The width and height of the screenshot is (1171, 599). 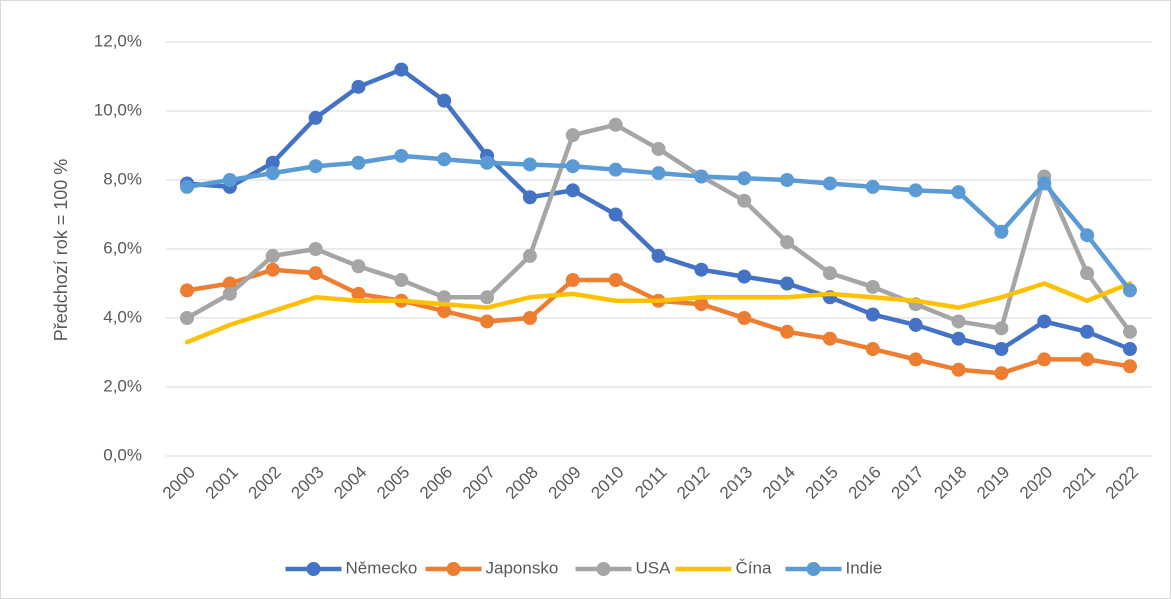 What do you see at coordinates (118, 109) in the screenshot?
I see `y-tick-label: 10,0%` at bounding box center [118, 109].